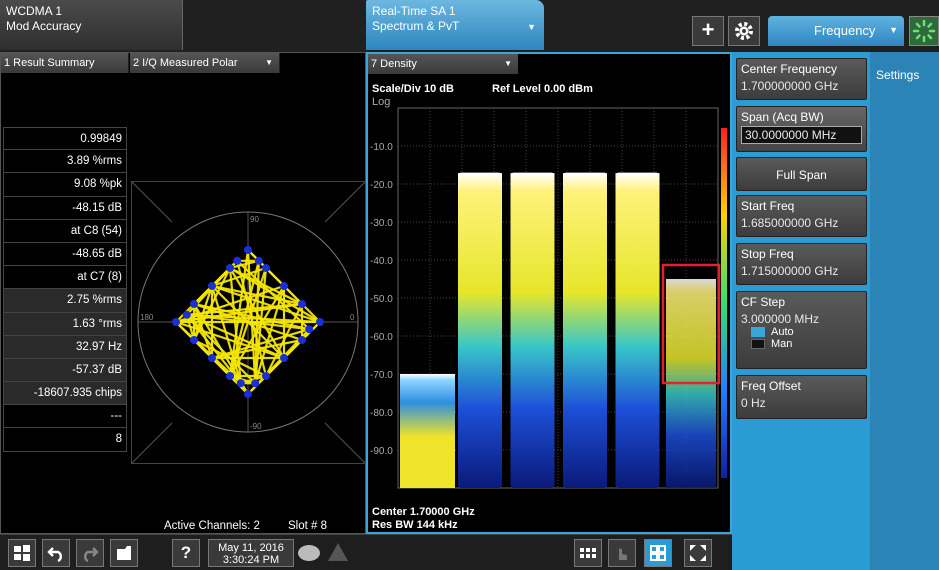 This screenshot has width=939, height=570. What do you see at coordinates (588, 553) in the screenshot?
I see `display-grid-icon` at bounding box center [588, 553].